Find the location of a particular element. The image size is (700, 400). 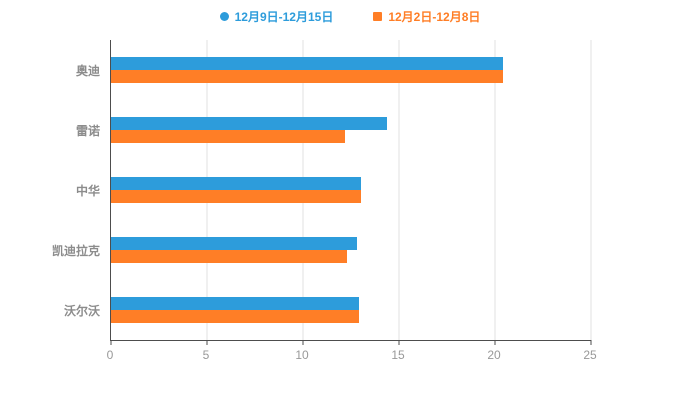

x-tick-label-0: 0 is located at coordinates (110, 355).